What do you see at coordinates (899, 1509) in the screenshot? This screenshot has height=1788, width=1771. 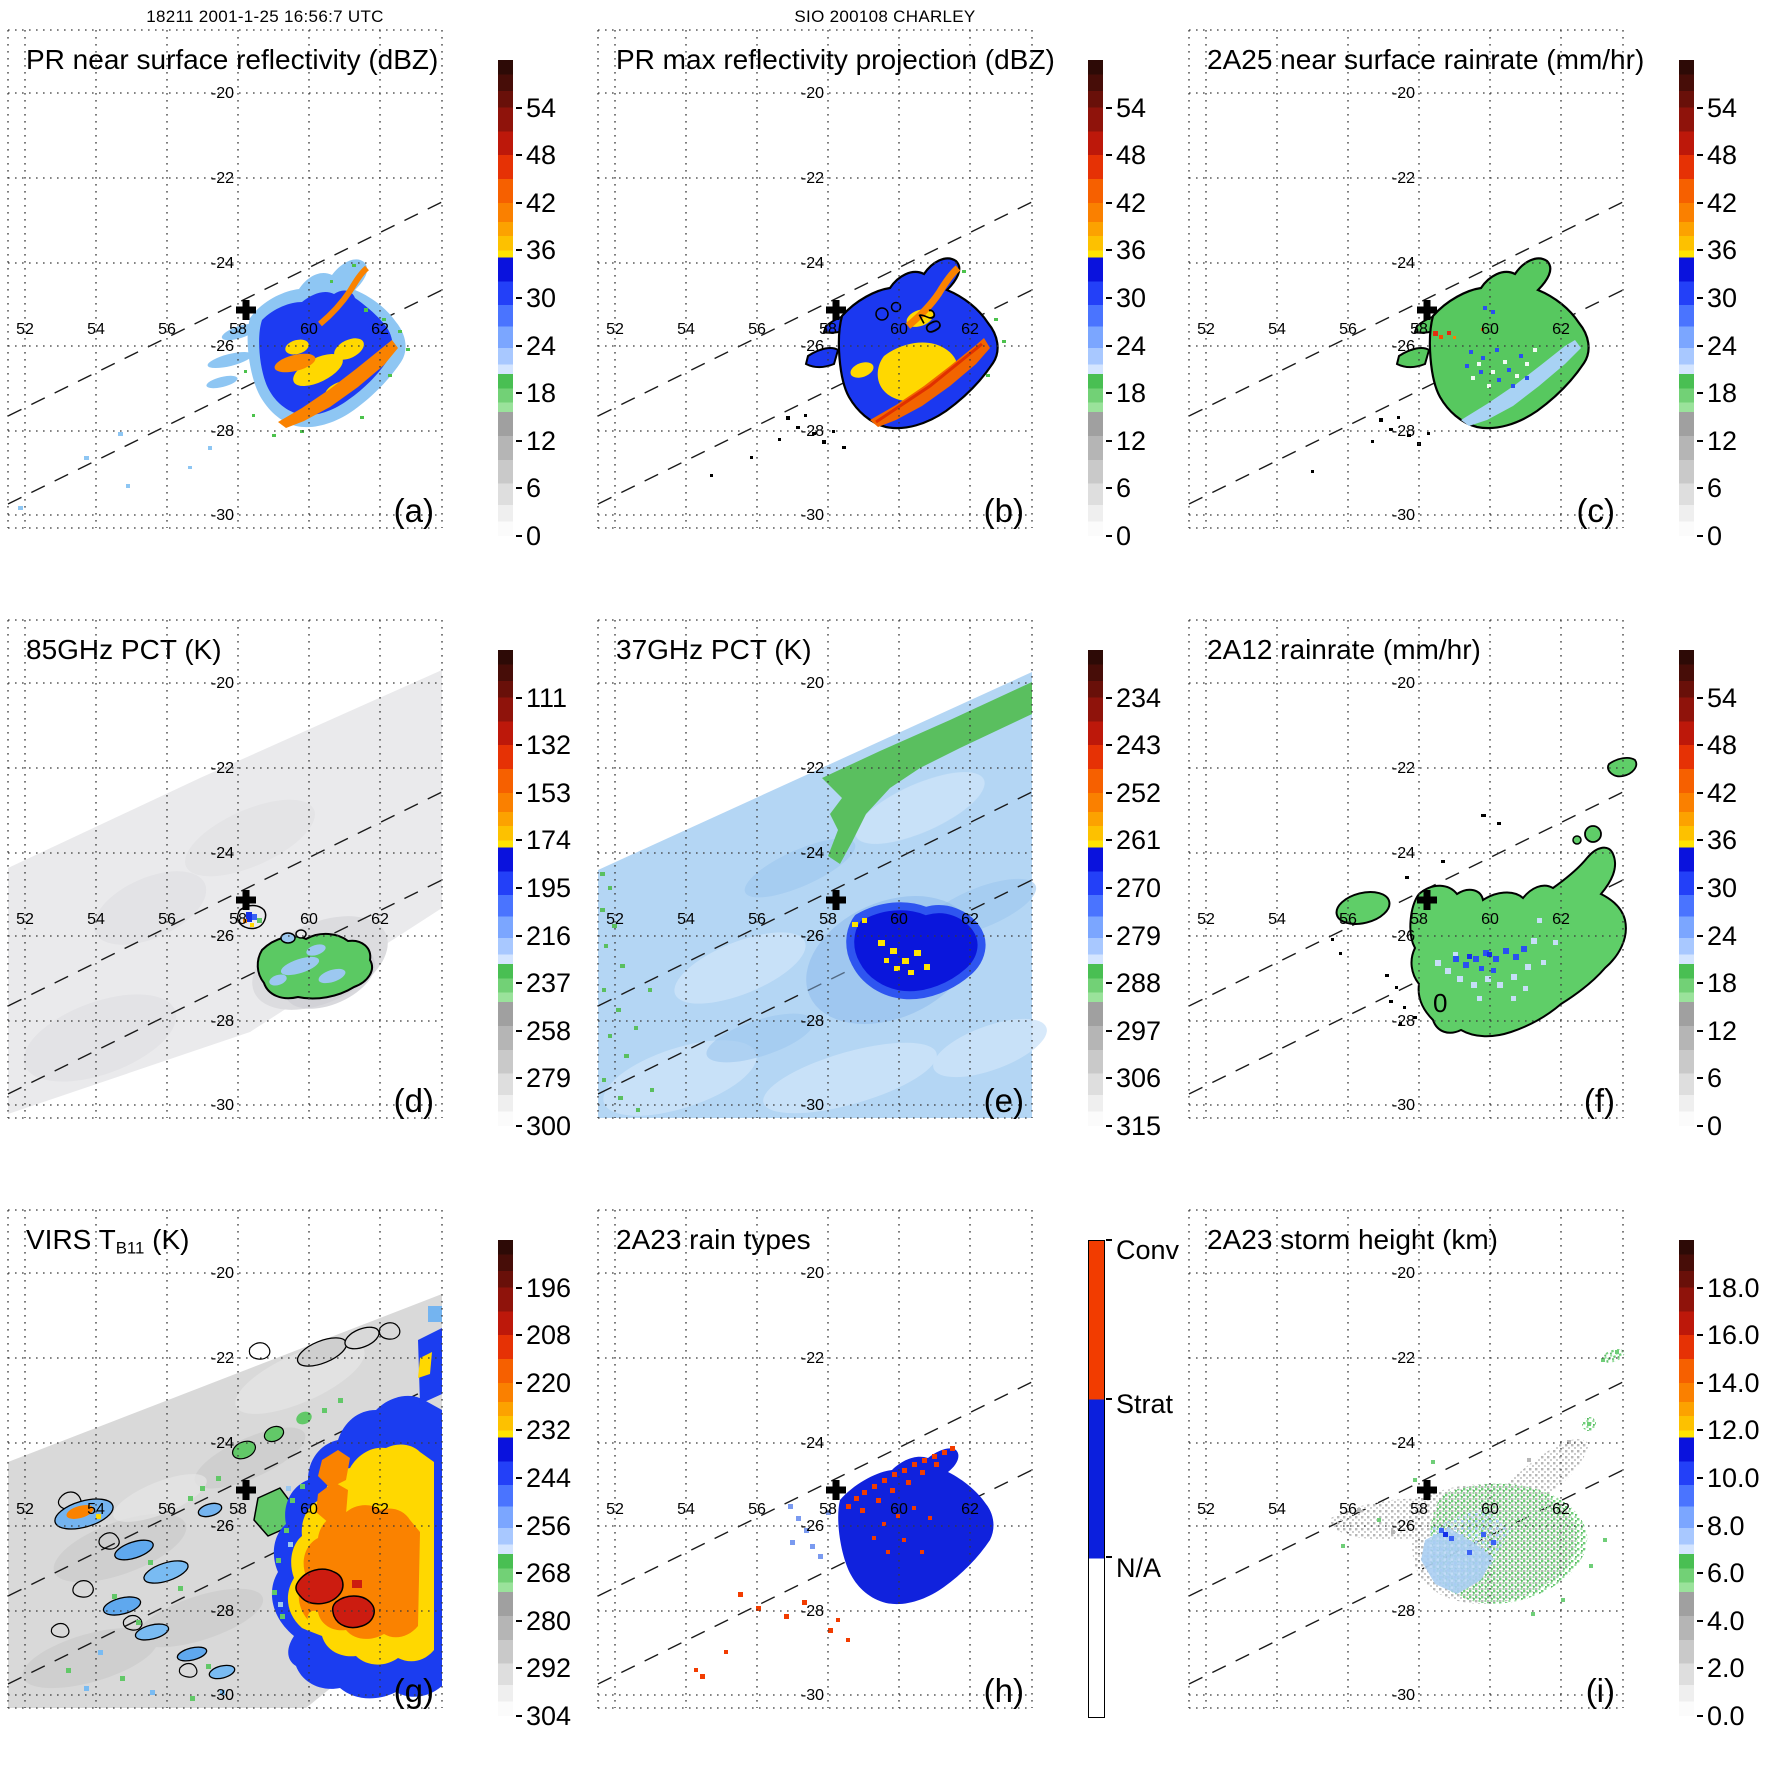 I see `lon-label: 60` at bounding box center [899, 1509].